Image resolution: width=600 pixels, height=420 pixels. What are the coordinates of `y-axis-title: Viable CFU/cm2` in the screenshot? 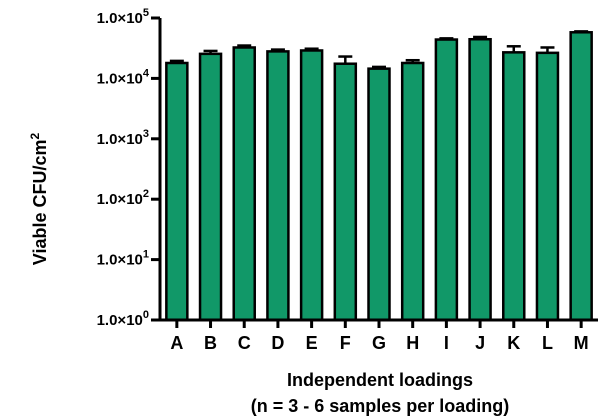 It's located at (39, 198).